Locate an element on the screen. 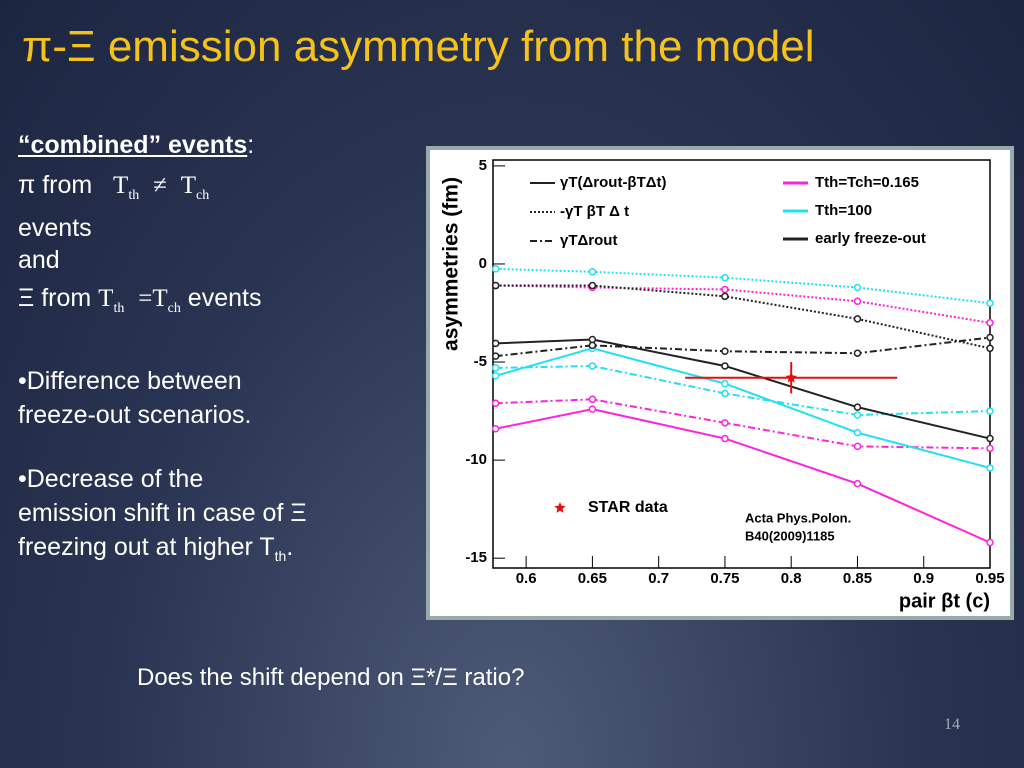 This screenshot has width=1024, height=768. text: and is located at coordinates (39, 260).